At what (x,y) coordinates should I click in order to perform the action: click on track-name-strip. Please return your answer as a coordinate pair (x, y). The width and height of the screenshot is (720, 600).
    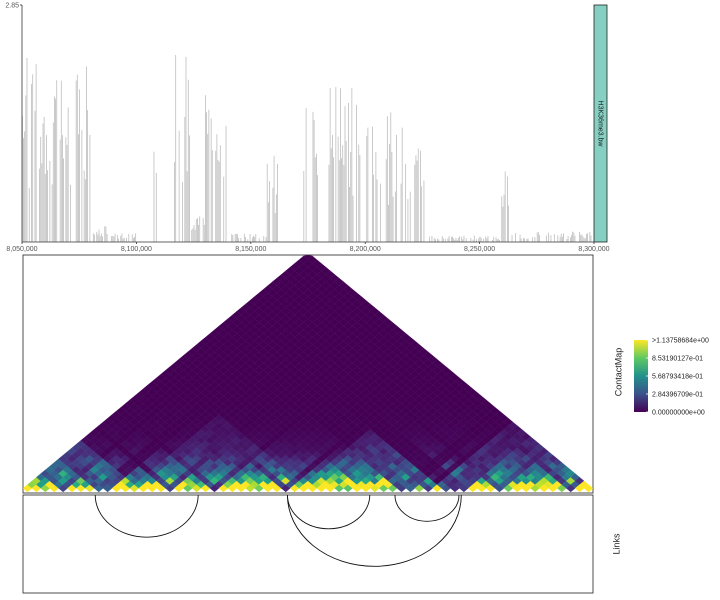
    Looking at the image, I should click on (600, 123).